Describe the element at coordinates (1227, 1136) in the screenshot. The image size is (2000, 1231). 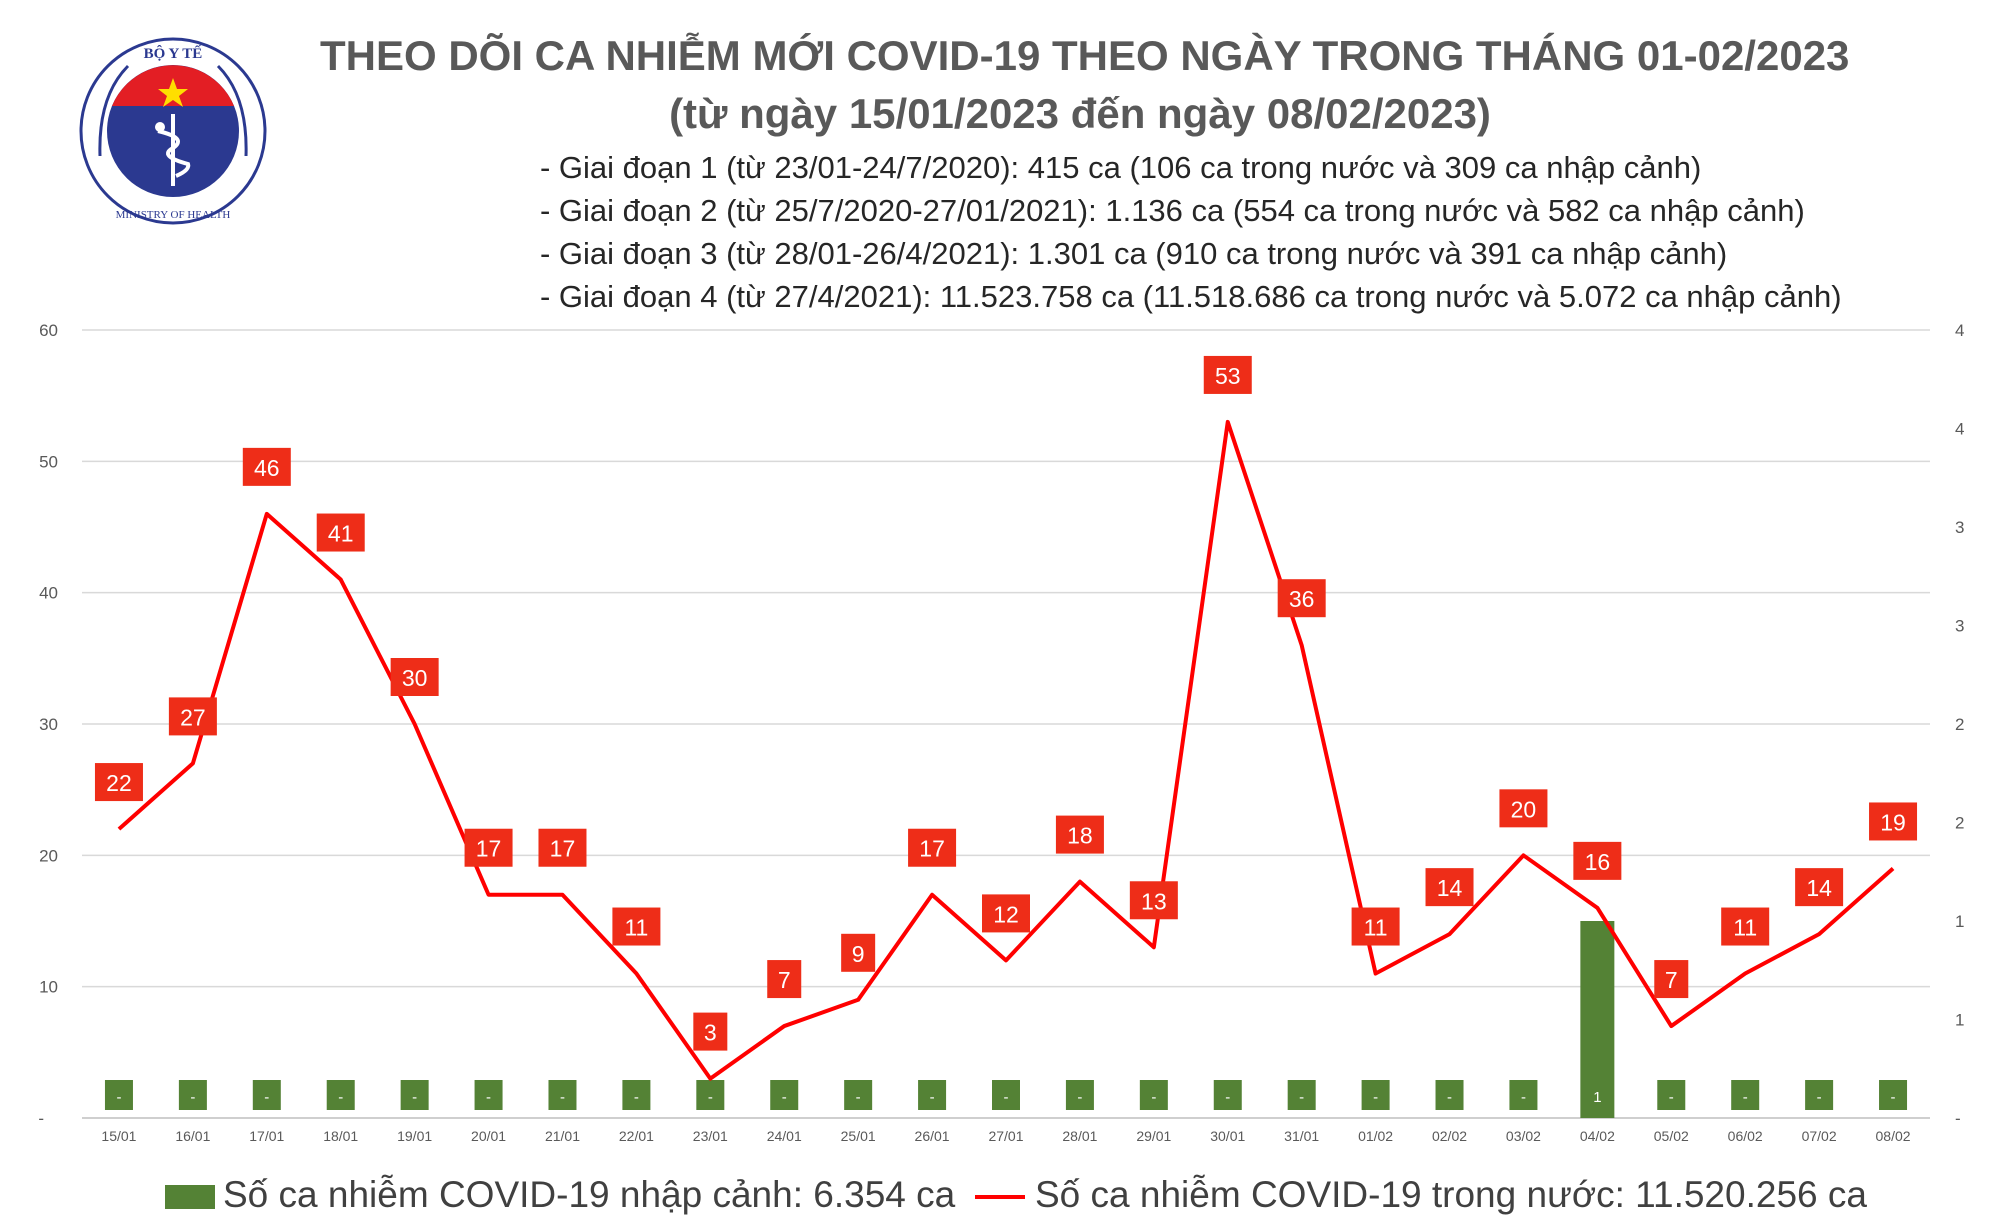
I see `x-tick-label: 30/01` at that location.